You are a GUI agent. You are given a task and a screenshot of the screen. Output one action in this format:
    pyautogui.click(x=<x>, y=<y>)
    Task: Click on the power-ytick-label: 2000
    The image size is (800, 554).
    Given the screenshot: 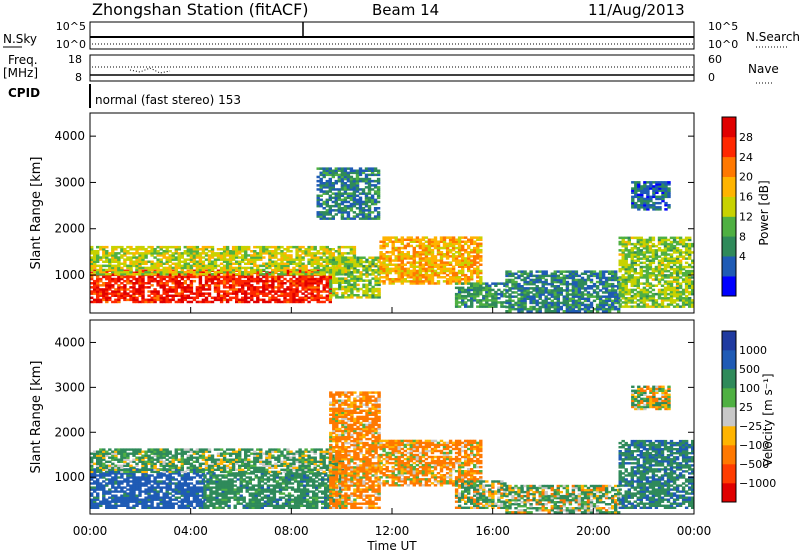 What is the action you would take?
    pyautogui.click(x=69, y=229)
    